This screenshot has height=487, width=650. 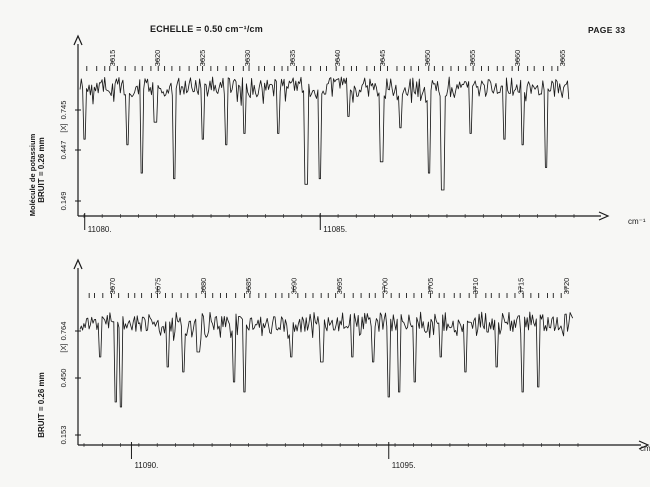 I want to click on panel-bottom-y-tick-label: 0.153, so click(x=63, y=435).